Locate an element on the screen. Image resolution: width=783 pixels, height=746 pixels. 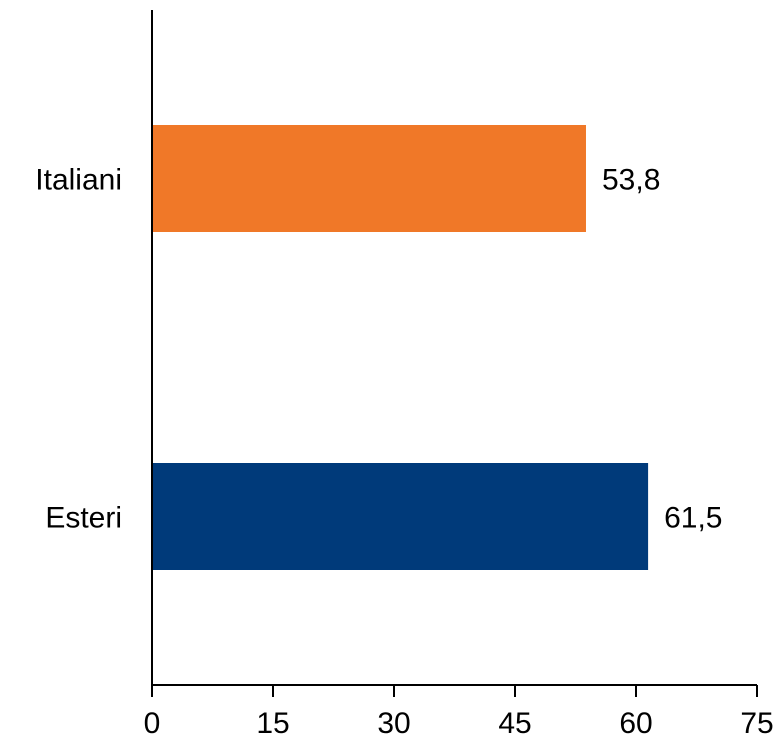
x-tick-label-75: 75 is located at coordinates (756, 723).